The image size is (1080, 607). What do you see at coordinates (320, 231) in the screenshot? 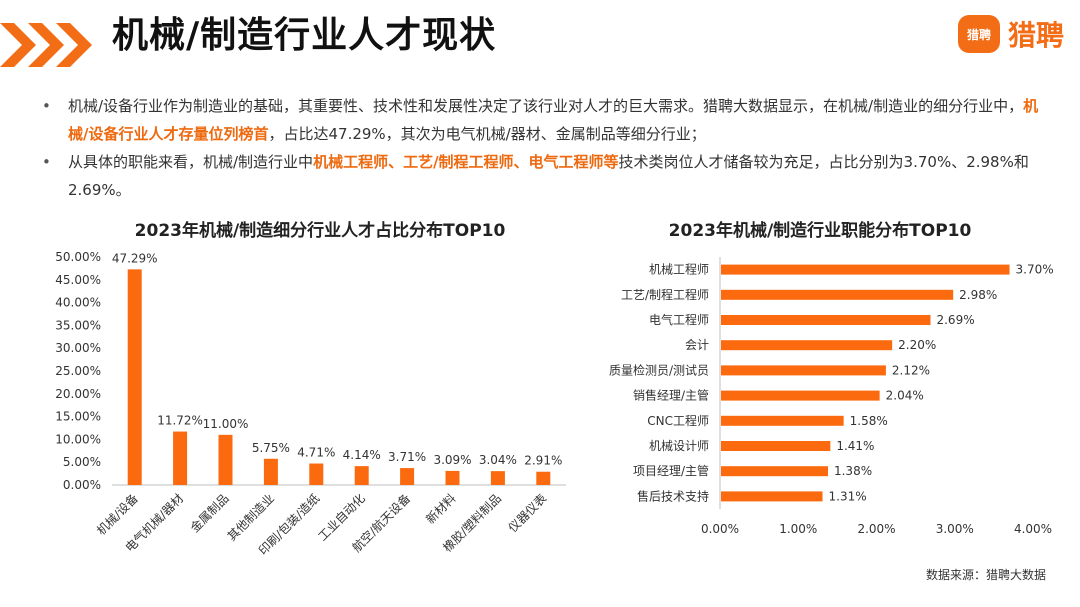
I see `chart-title-industry: 2023年机械/制造细分行业人才占比分布TOP10` at bounding box center [320, 231].